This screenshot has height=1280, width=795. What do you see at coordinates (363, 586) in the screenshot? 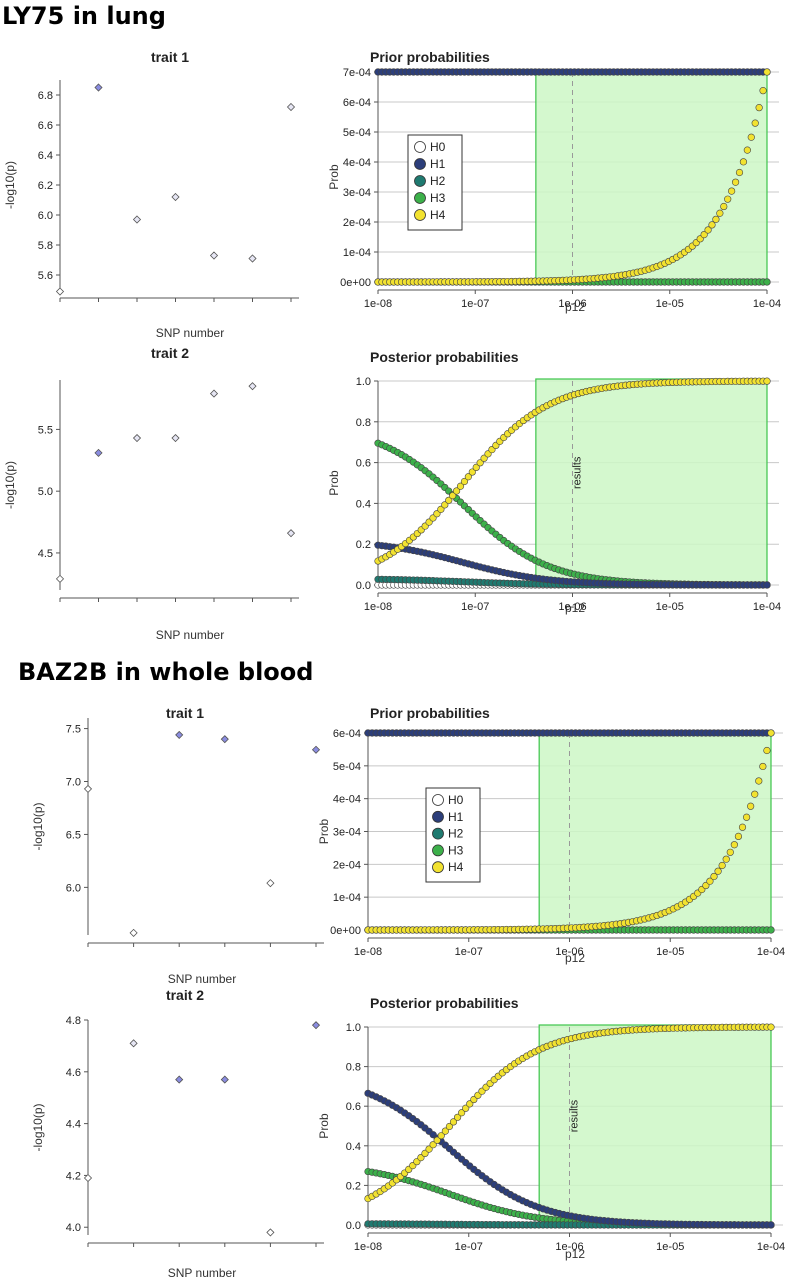
I see `y-tick-label: 0.0` at bounding box center [363, 586].